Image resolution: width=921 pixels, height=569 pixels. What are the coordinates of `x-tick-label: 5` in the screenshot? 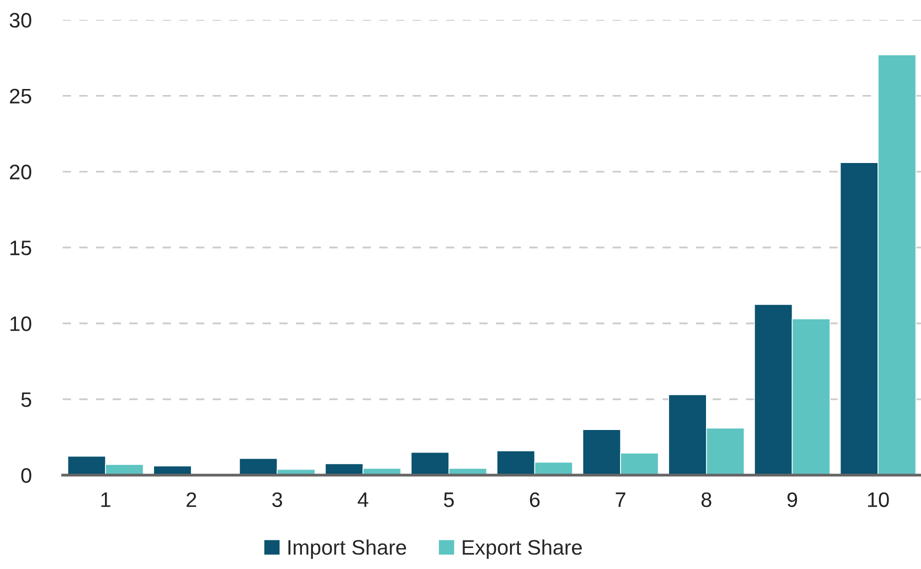 It's located at (449, 500).